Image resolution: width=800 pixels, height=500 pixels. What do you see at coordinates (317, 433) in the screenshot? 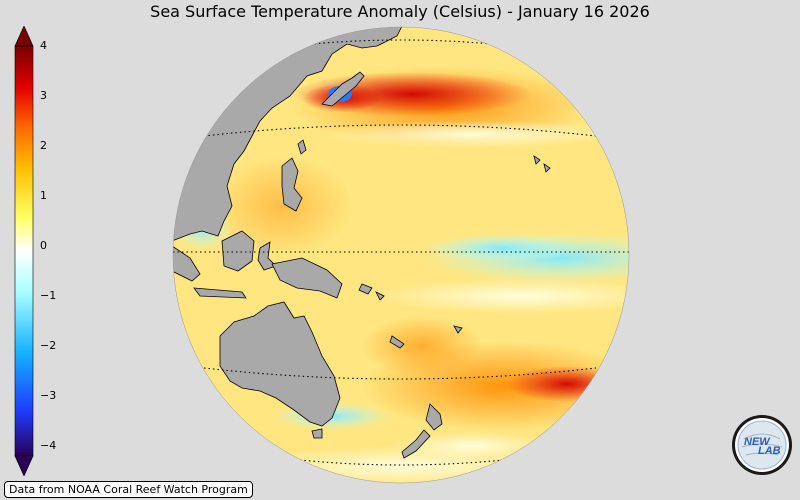
I see `land-tasmania` at bounding box center [317, 433].